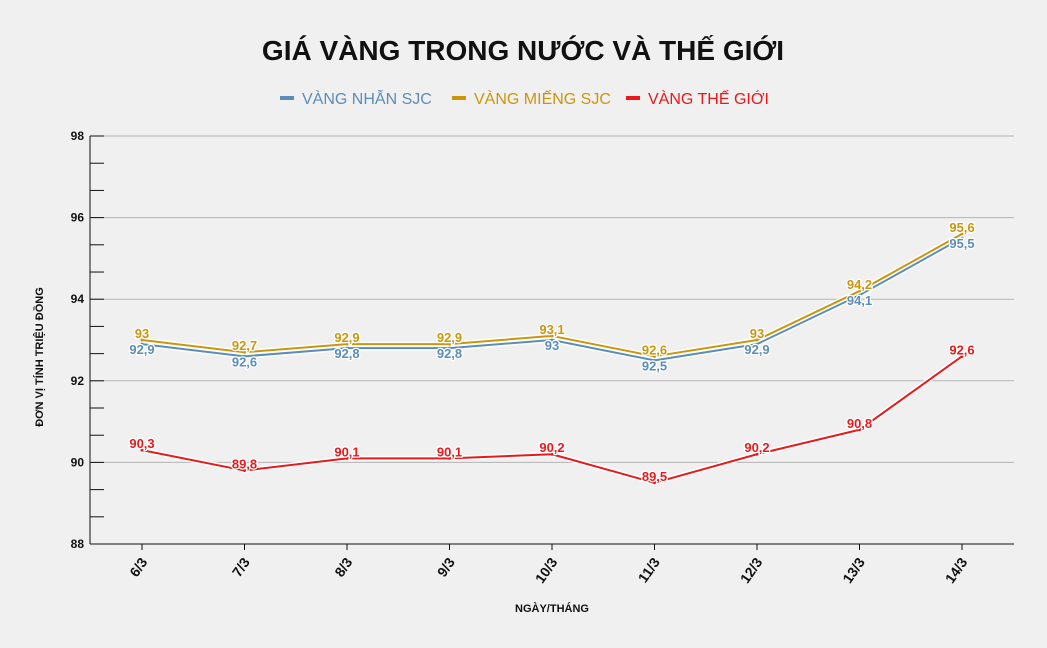 The image size is (1047, 648). Describe the element at coordinates (87, 340) in the screenshot. I see `y-axis: 88 90 92 94 96 98` at that location.